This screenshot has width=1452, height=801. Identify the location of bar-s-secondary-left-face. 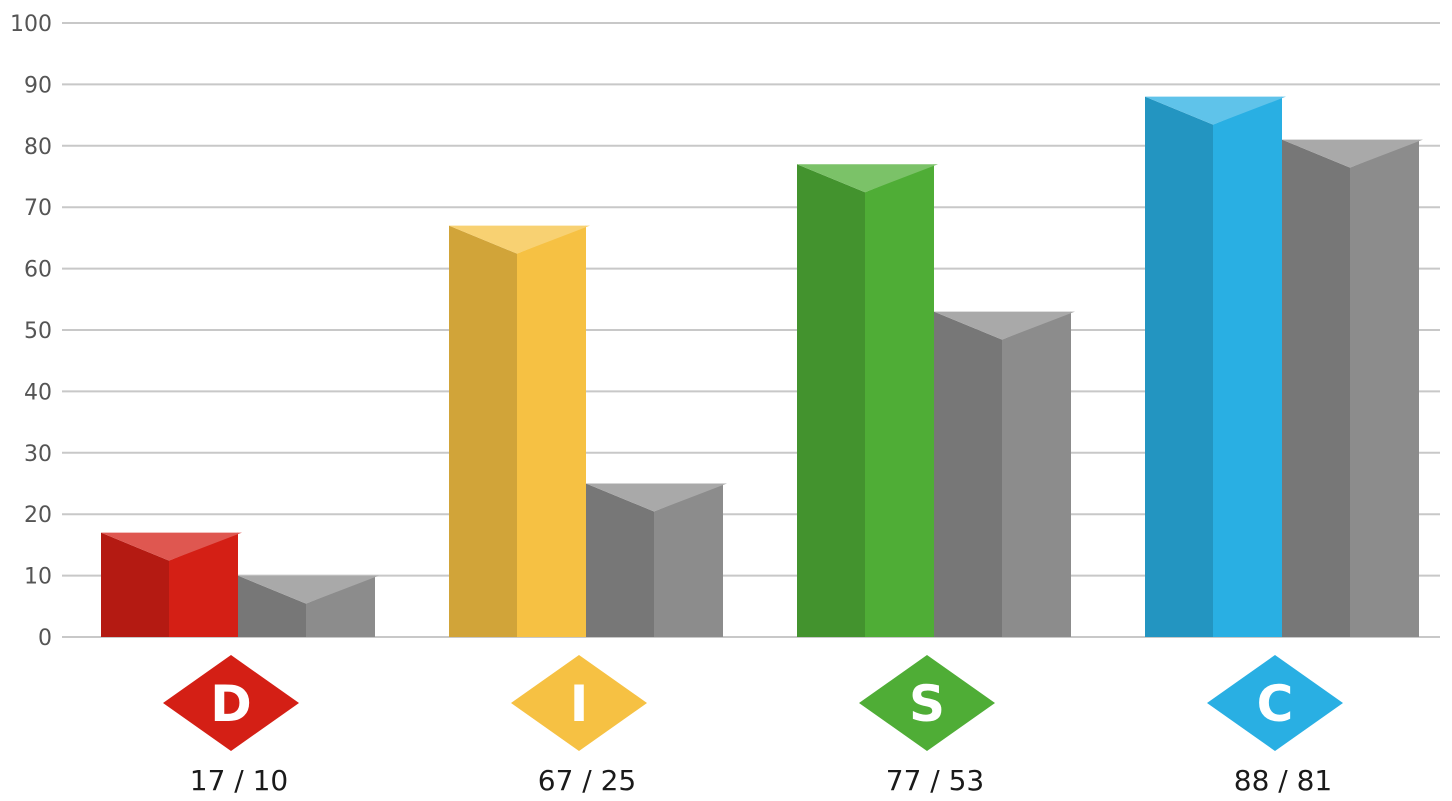
(968, 474).